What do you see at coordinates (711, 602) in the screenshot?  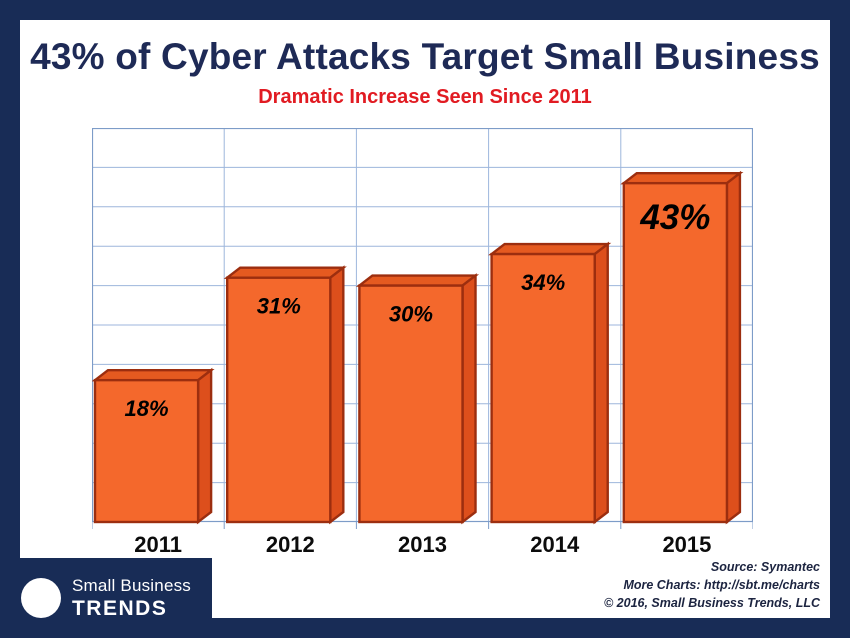 I see `copyright-line: © 2016, Small Business Trends, LLC` at bounding box center [711, 602].